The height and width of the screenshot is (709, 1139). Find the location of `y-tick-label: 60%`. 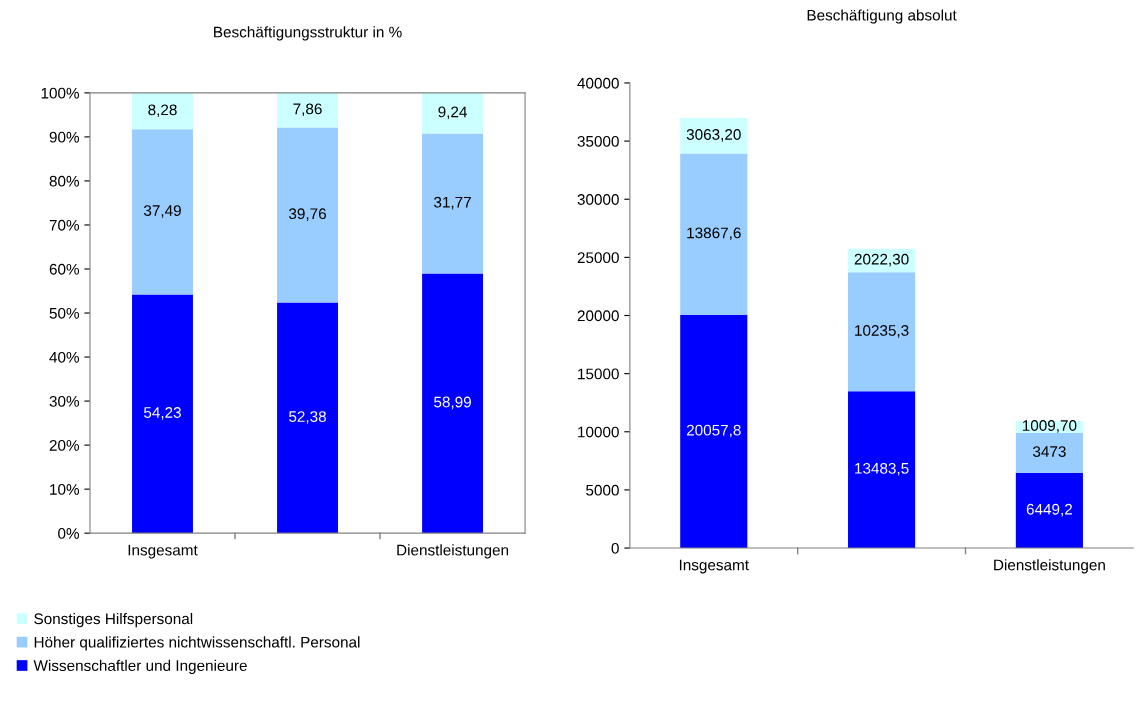

y-tick-label: 60% is located at coordinates (64, 269).